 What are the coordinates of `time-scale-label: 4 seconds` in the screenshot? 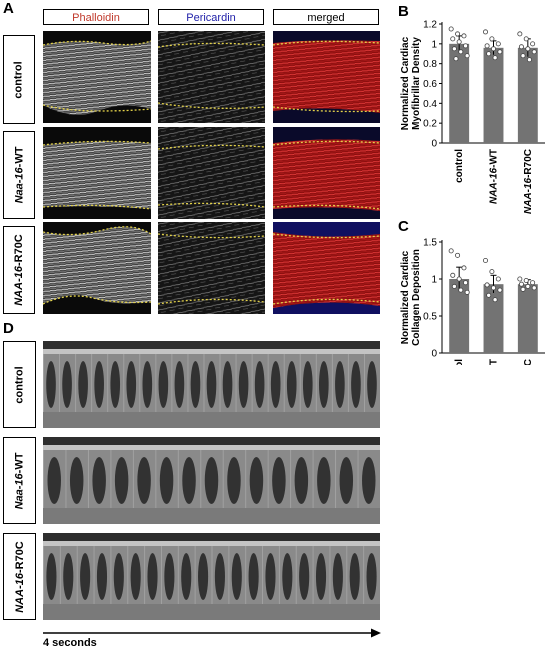 It's located at (70, 643).